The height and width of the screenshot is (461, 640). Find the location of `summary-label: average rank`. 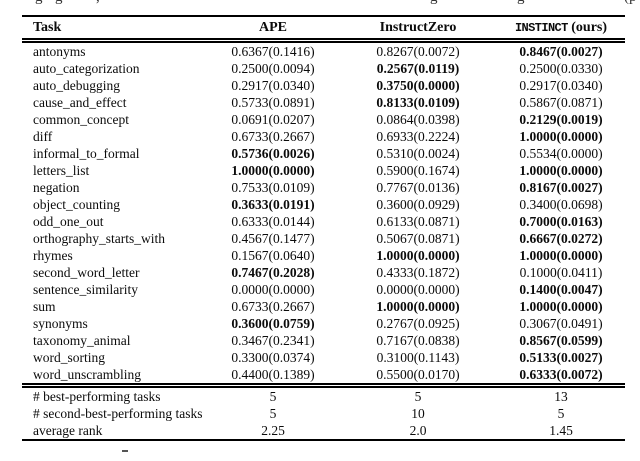

summary-label: average rank is located at coordinates (68, 430).